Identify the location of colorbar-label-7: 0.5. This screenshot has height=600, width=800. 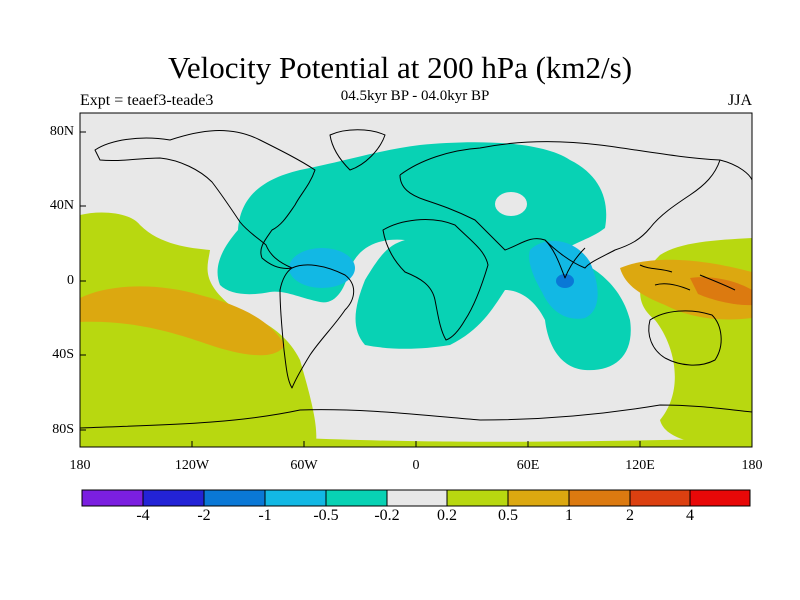
(508, 515).